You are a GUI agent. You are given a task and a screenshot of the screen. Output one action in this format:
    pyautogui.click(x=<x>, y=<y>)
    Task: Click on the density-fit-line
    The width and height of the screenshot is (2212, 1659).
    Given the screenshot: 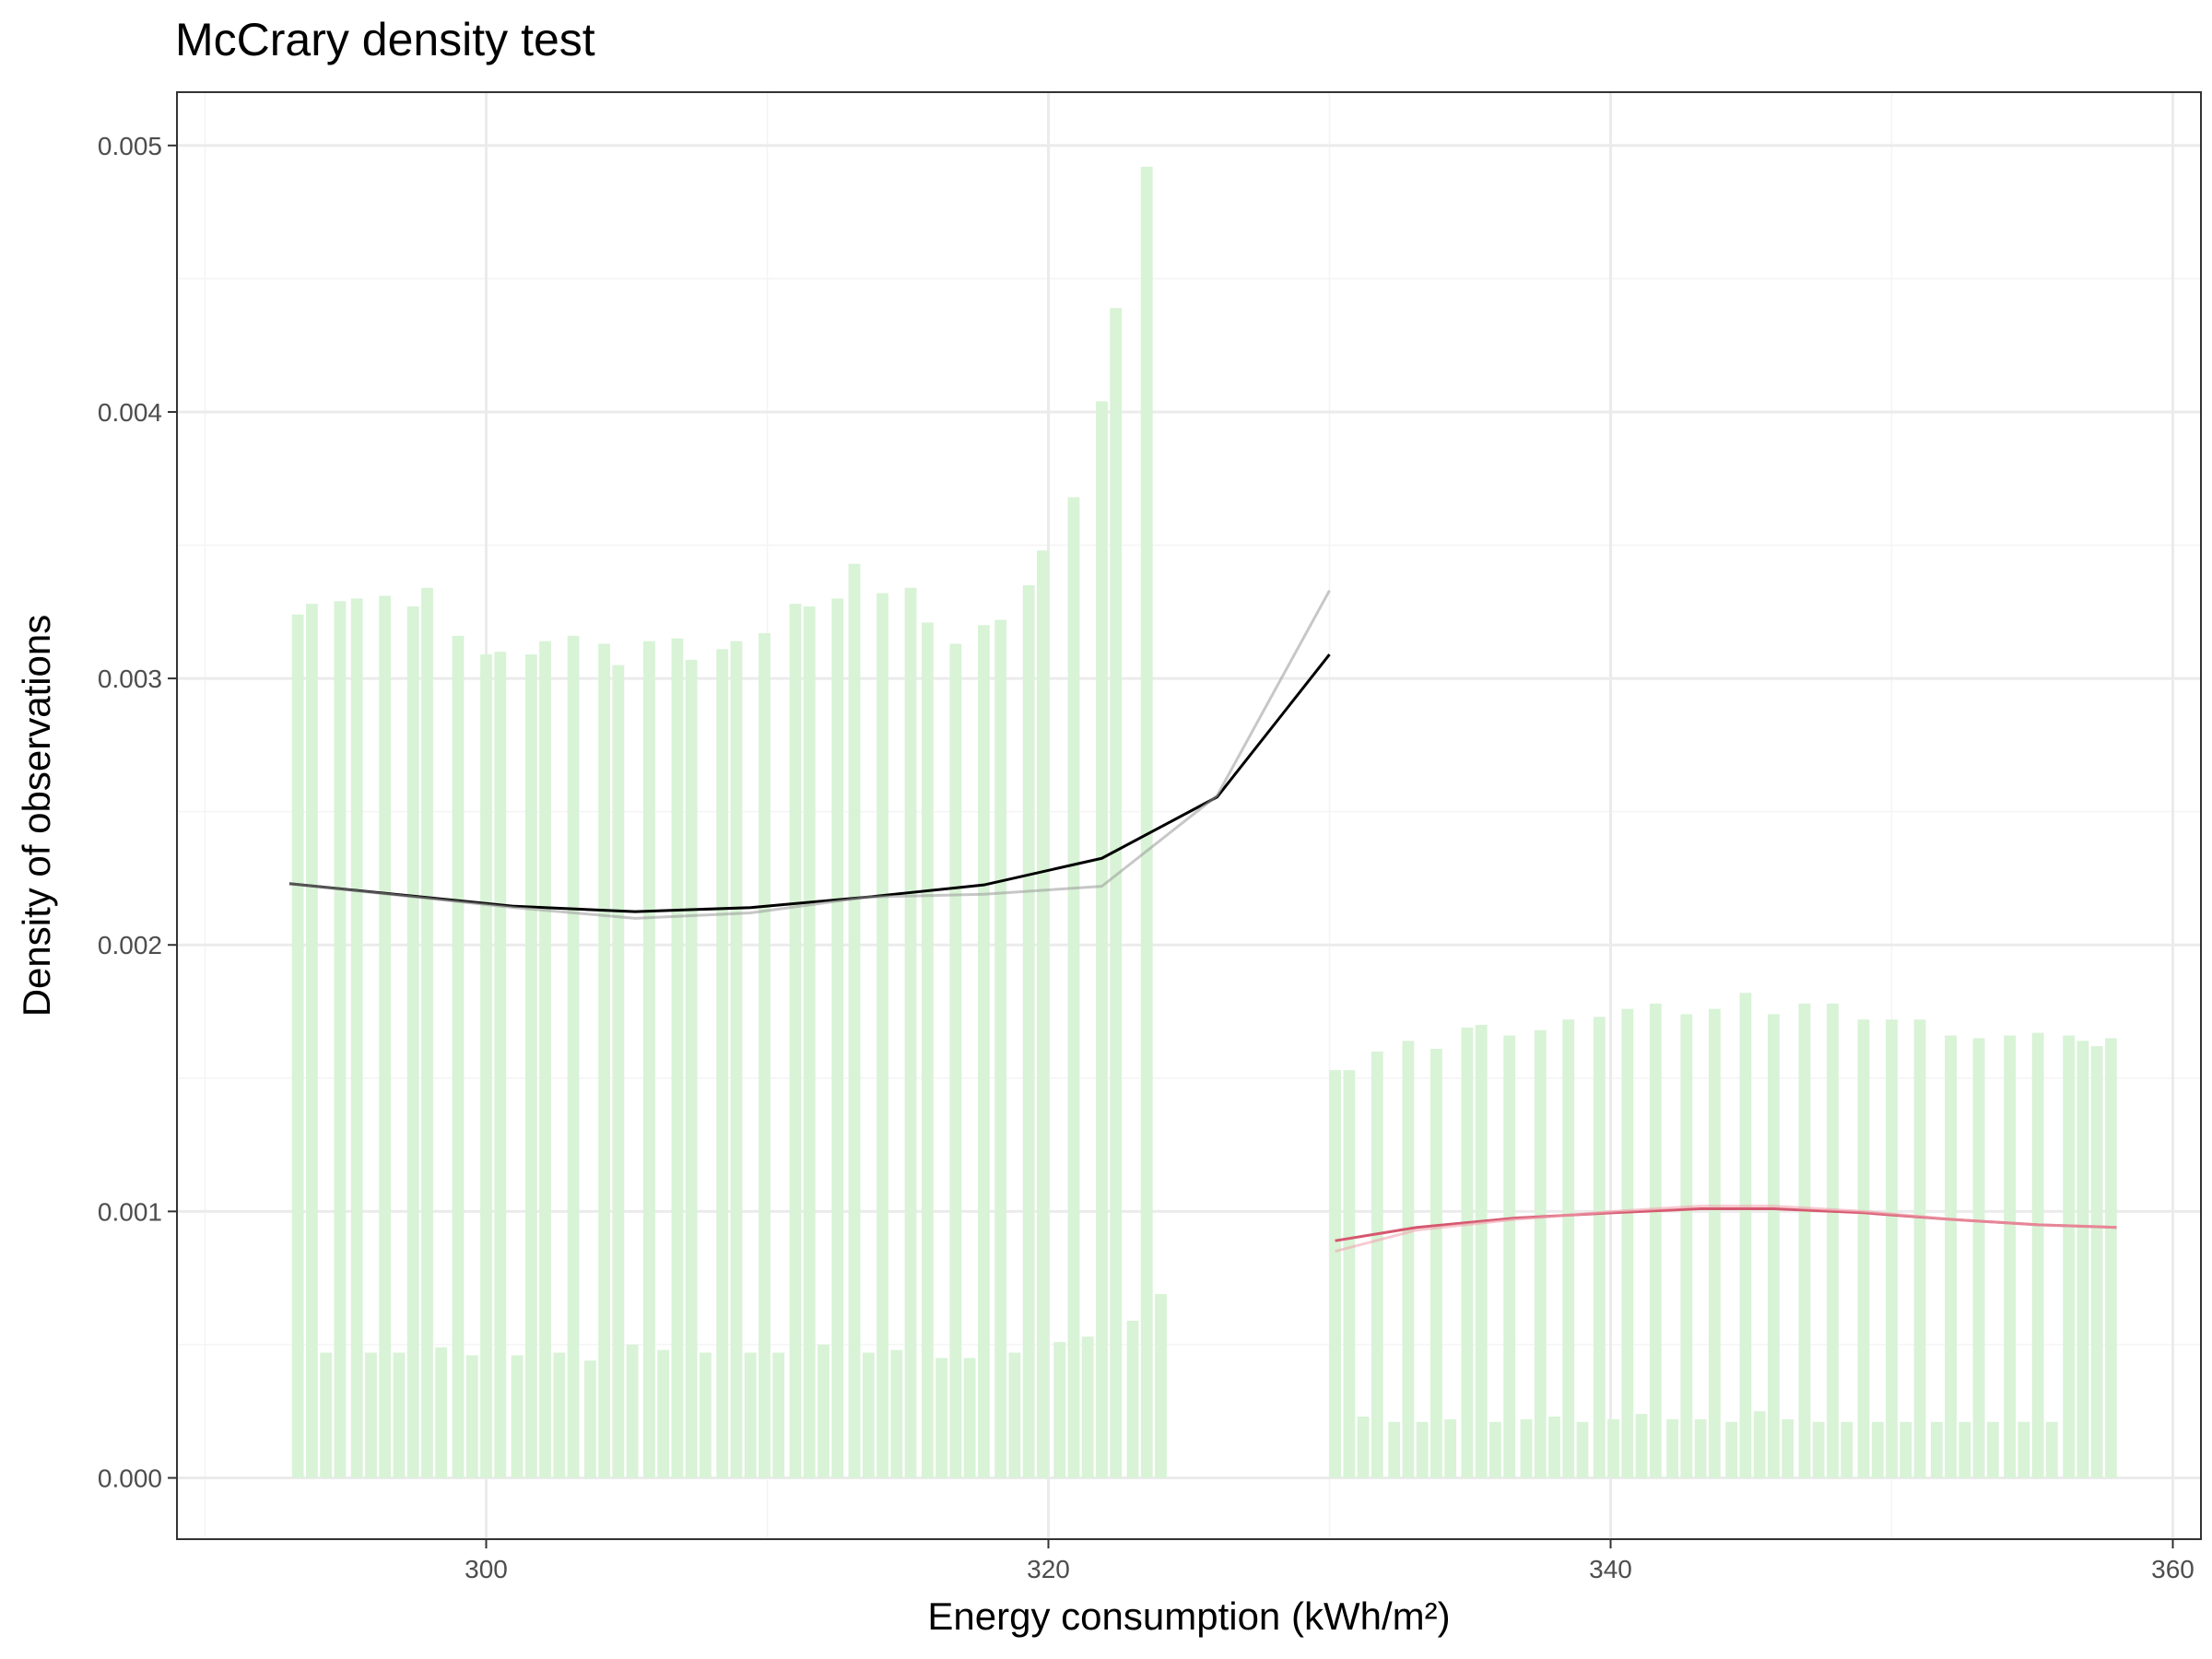 What is the action you would take?
    pyautogui.click(x=1726, y=1229)
    